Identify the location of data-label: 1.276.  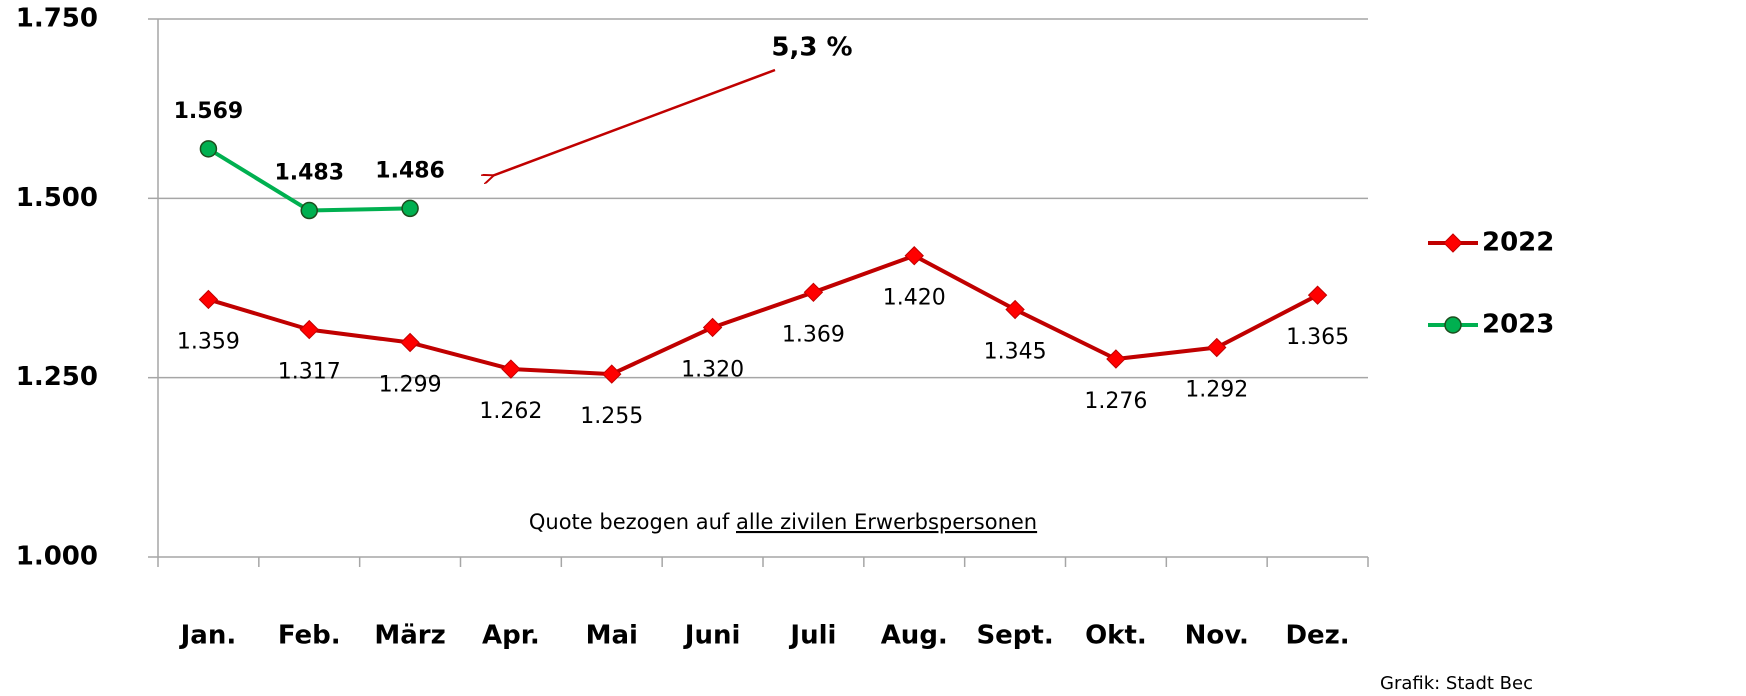
(1115, 401).